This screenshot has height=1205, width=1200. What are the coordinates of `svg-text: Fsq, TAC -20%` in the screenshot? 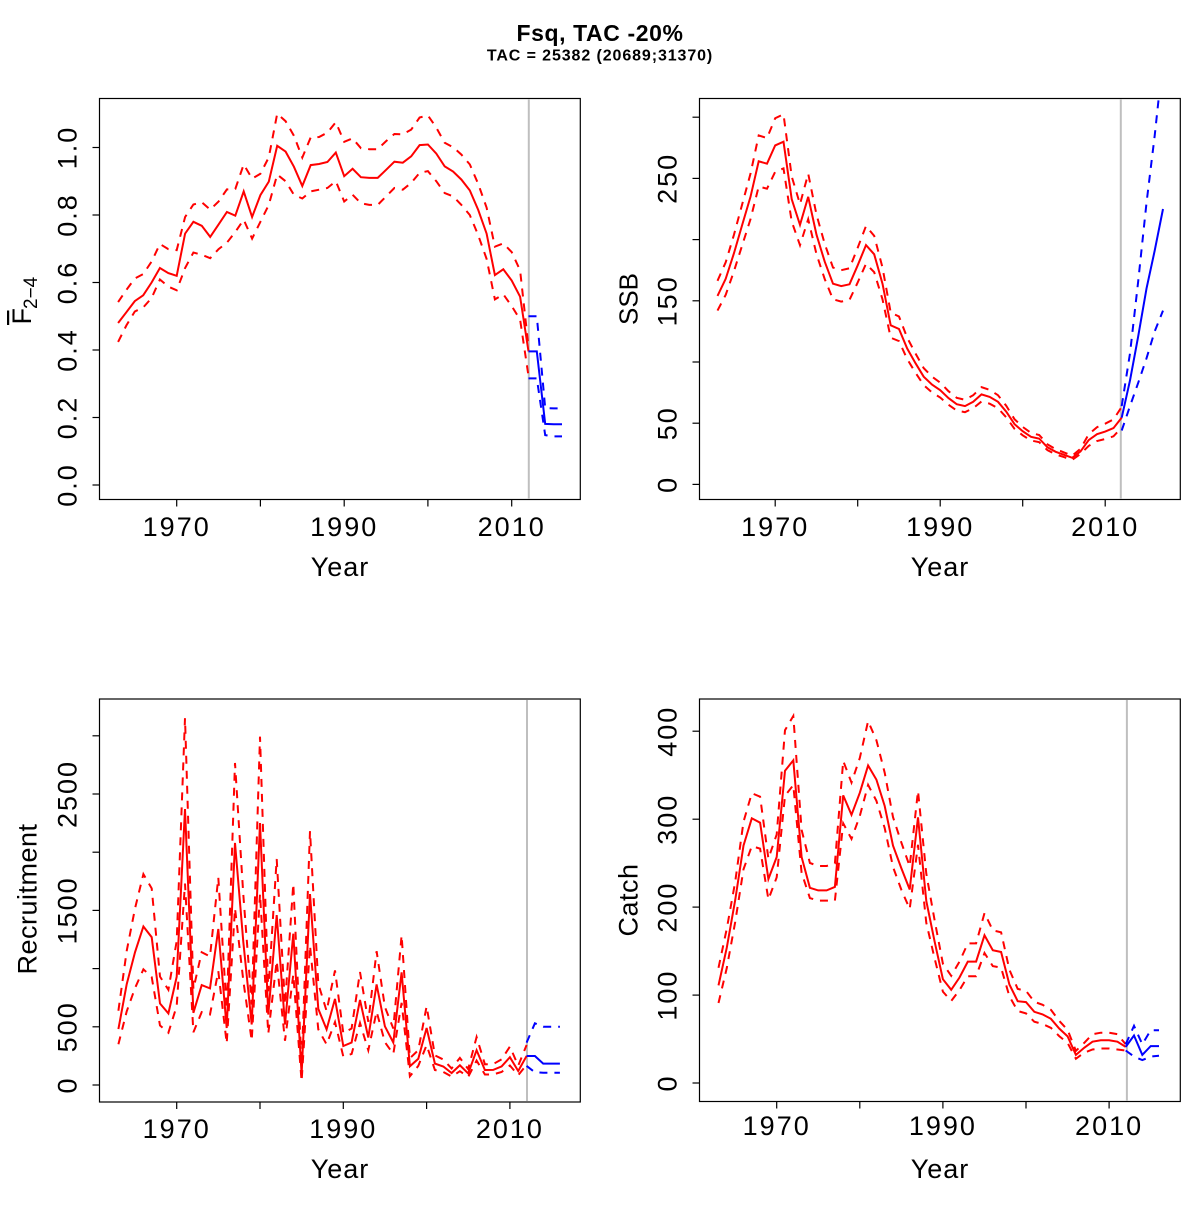 It's located at (599, 33).